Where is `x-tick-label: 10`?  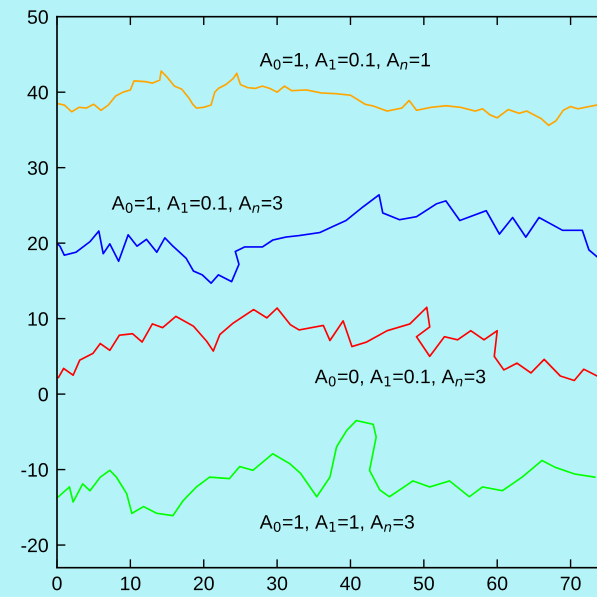 x-tick-label: 10 is located at coordinates (130, 583).